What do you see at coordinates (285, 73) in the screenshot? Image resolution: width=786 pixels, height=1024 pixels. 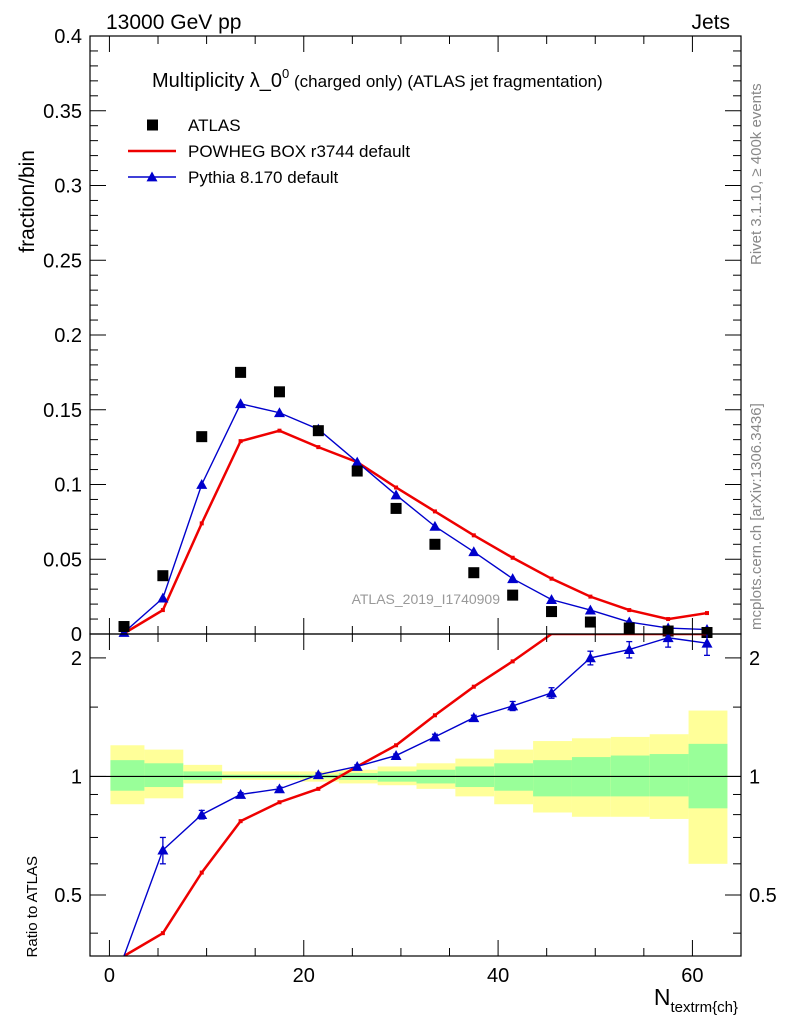 I see `chart-title-superscript: 0` at bounding box center [285, 73].